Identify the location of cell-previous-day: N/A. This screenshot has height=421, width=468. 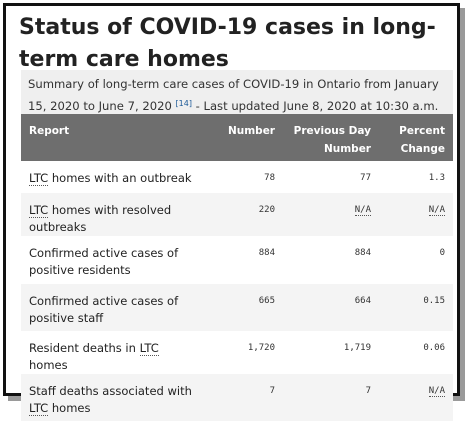
(362, 210).